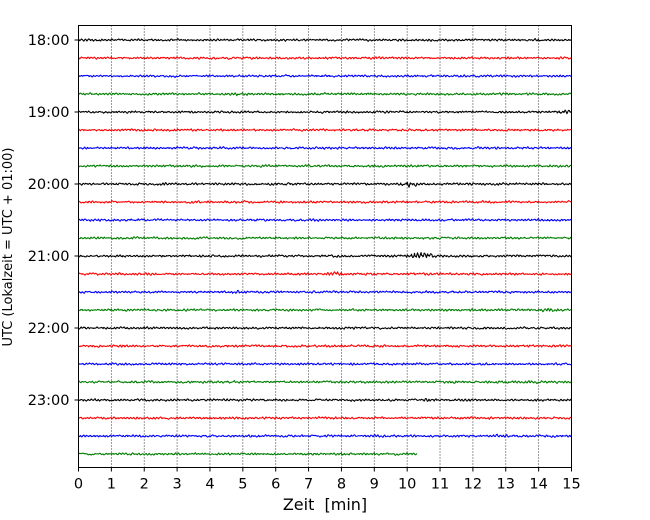 Image resolution: width=650 pixels, height=520 pixels. What do you see at coordinates (407, 485) in the screenshot?
I see `x-tick-label: 10` at bounding box center [407, 485].